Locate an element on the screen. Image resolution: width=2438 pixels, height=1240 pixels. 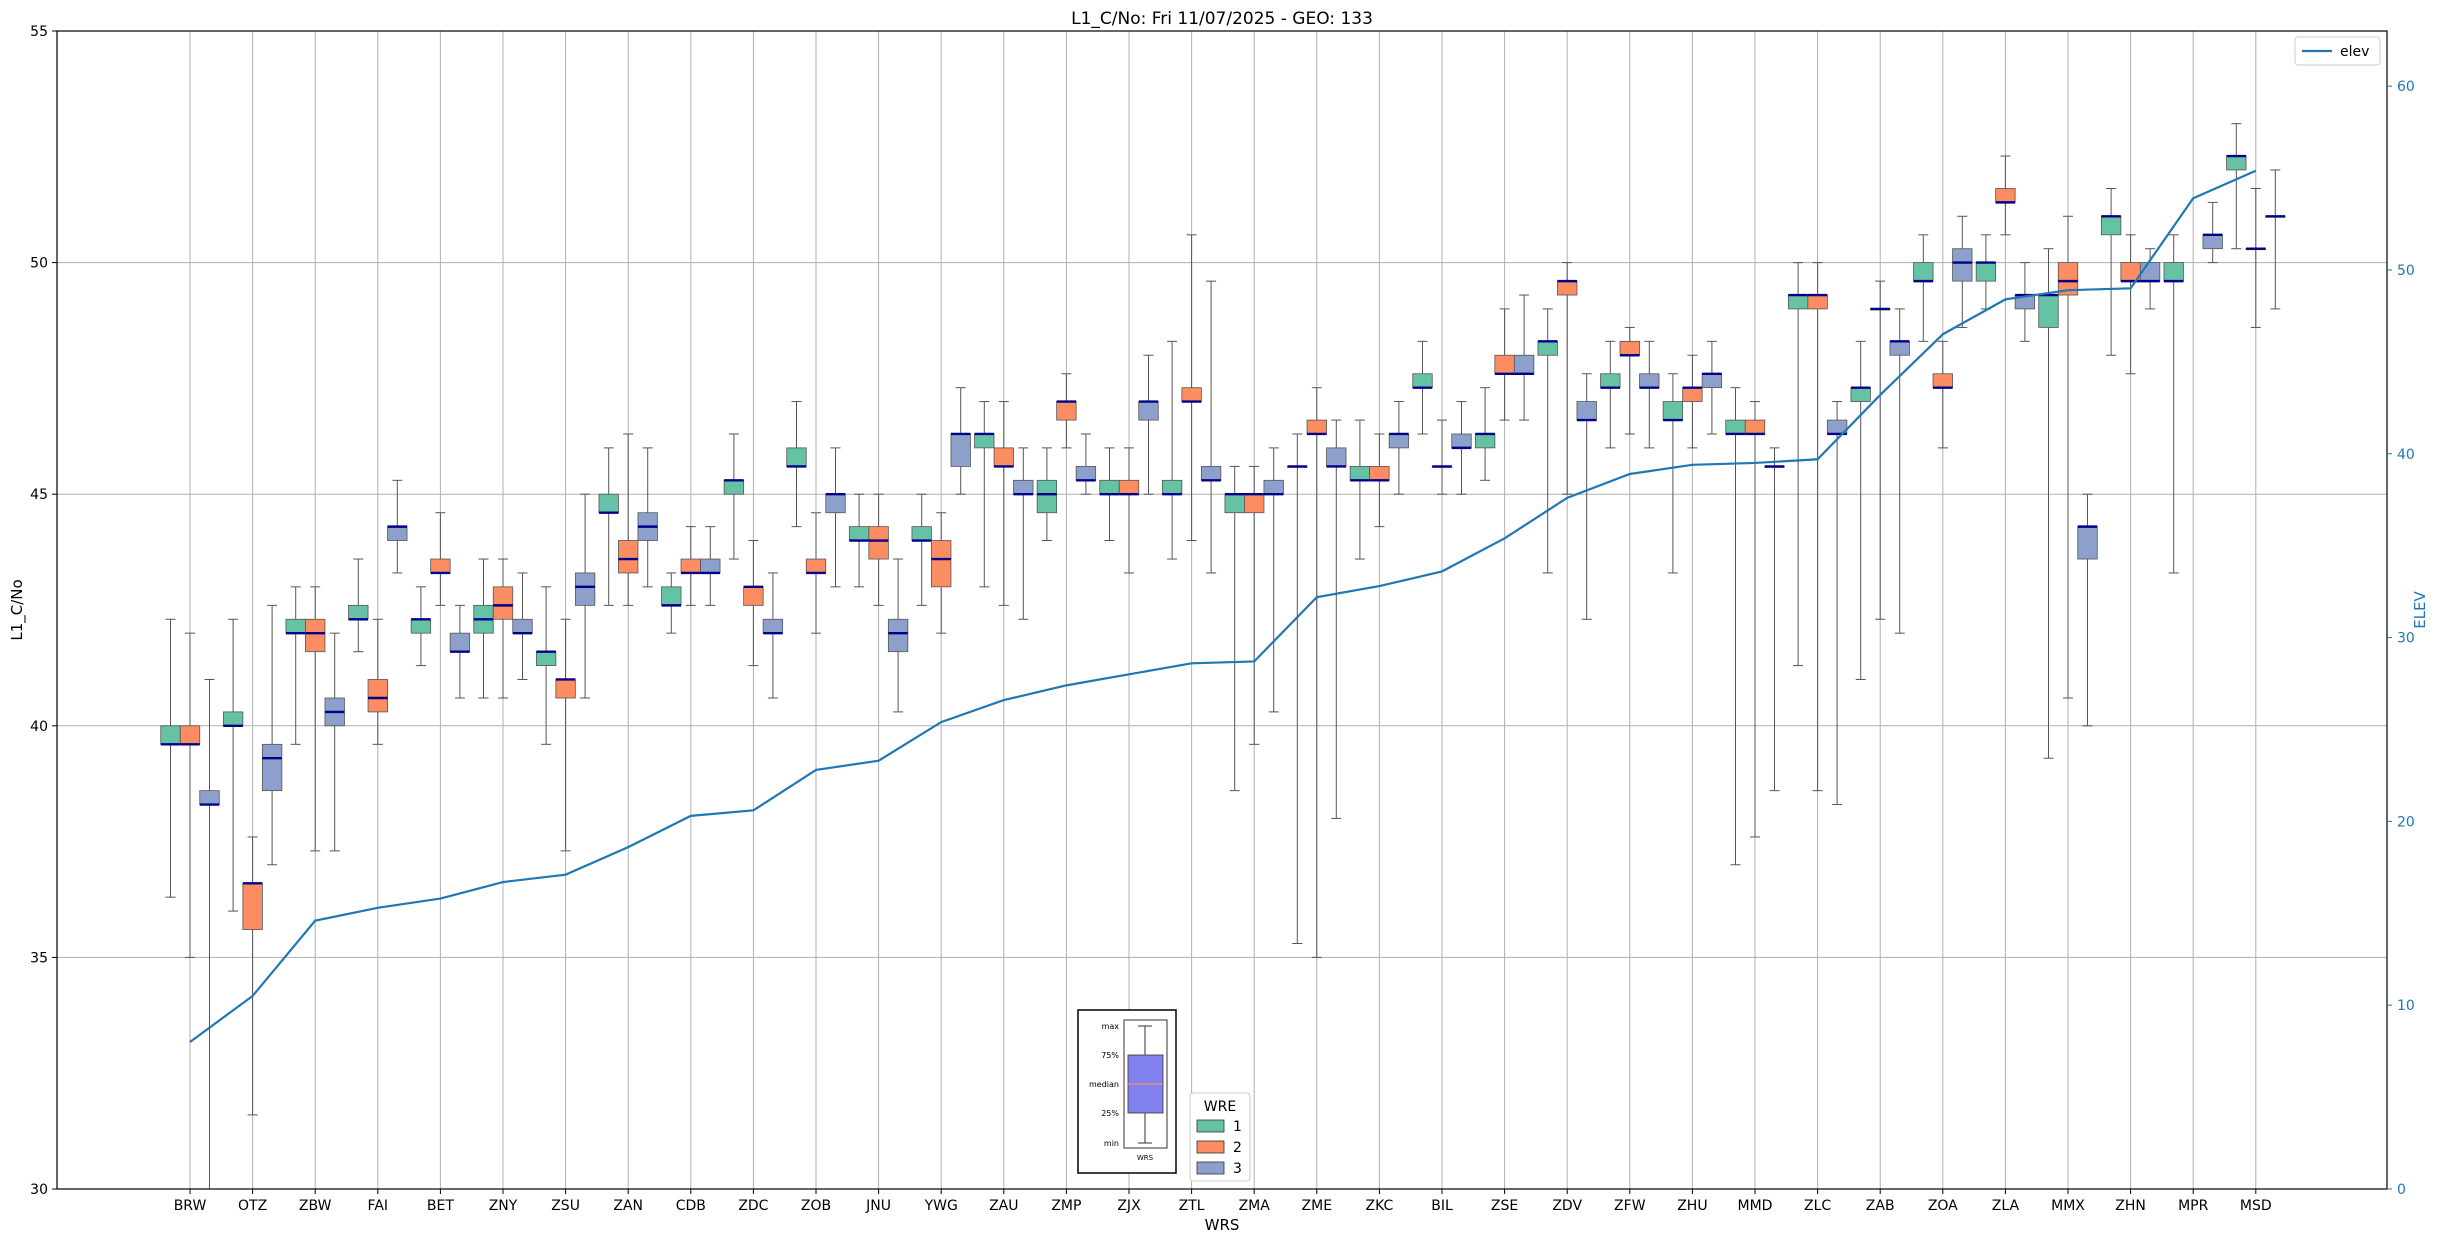
x-tick-label: ZJX is located at coordinates (1129, 1206).